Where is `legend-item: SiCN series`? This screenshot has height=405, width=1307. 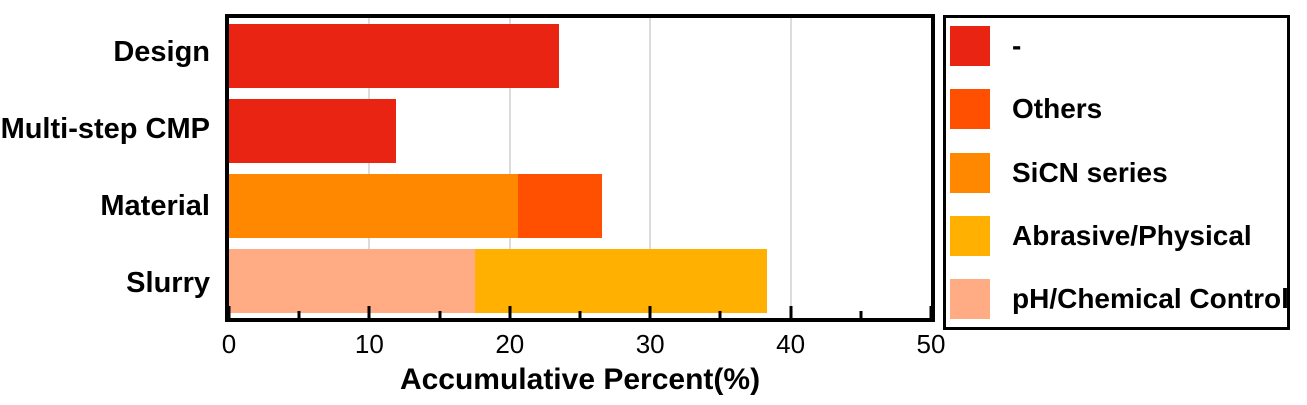
legend-item: SiCN series is located at coordinates (1115, 172).